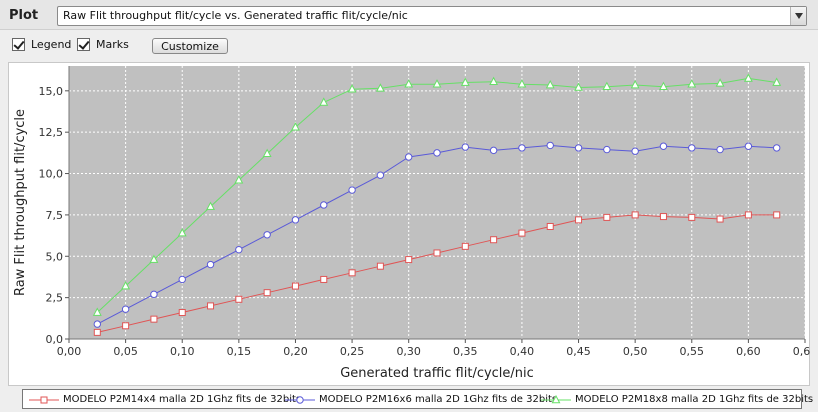 The width and height of the screenshot is (818, 412). What do you see at coordinates (24, 15) in the screenshot?
I see `plot-label: Plot` at bounding box center [24, 15].